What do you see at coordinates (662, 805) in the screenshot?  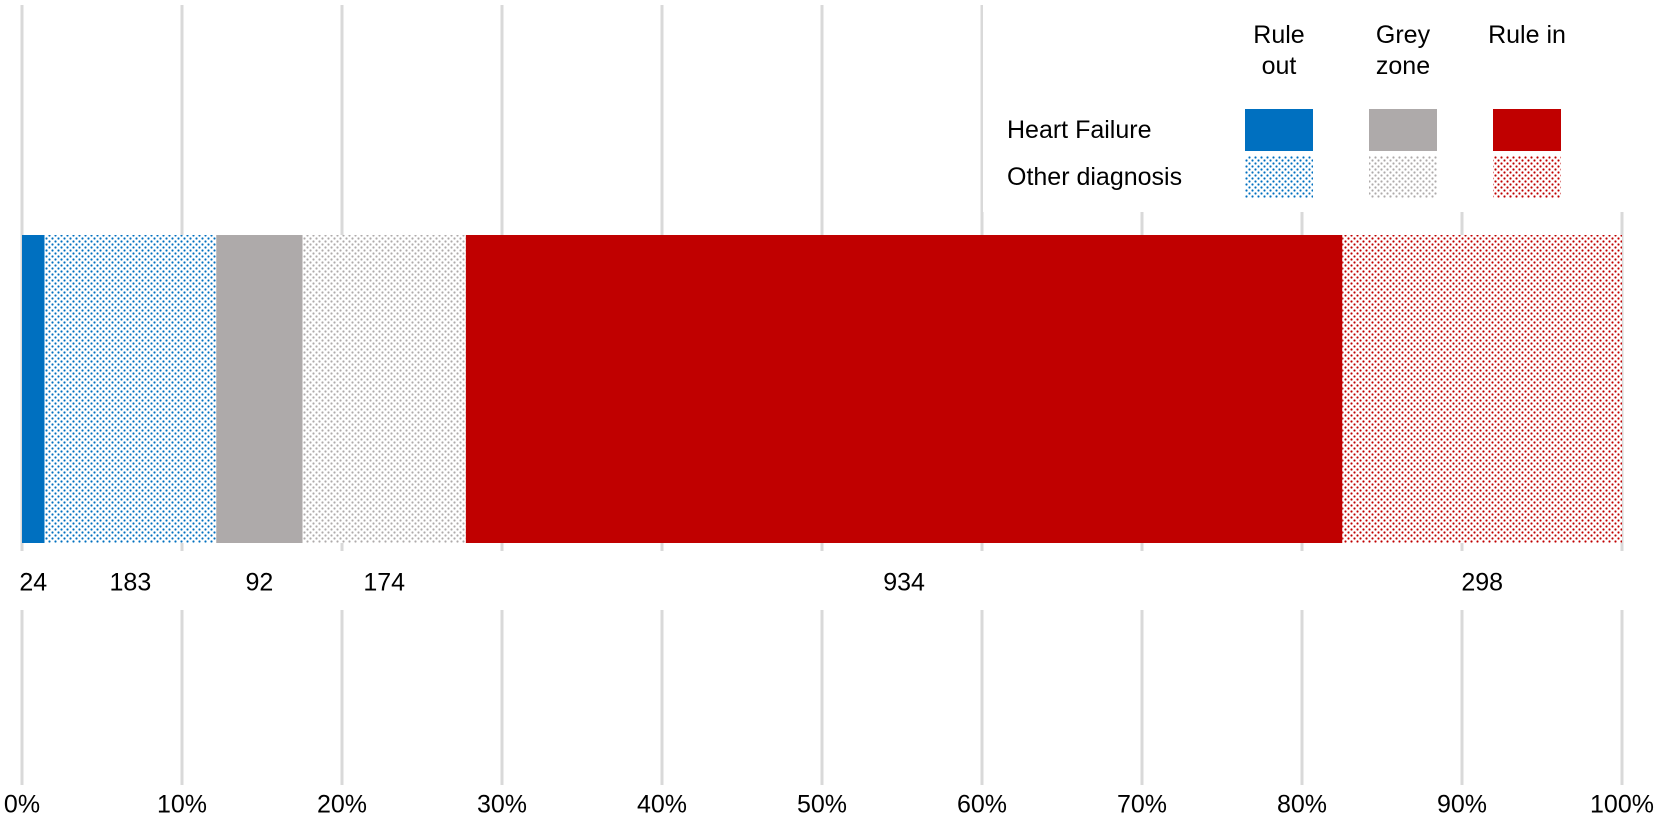 I see `x-tick-label: 40%` at bounding box center [662, 805].